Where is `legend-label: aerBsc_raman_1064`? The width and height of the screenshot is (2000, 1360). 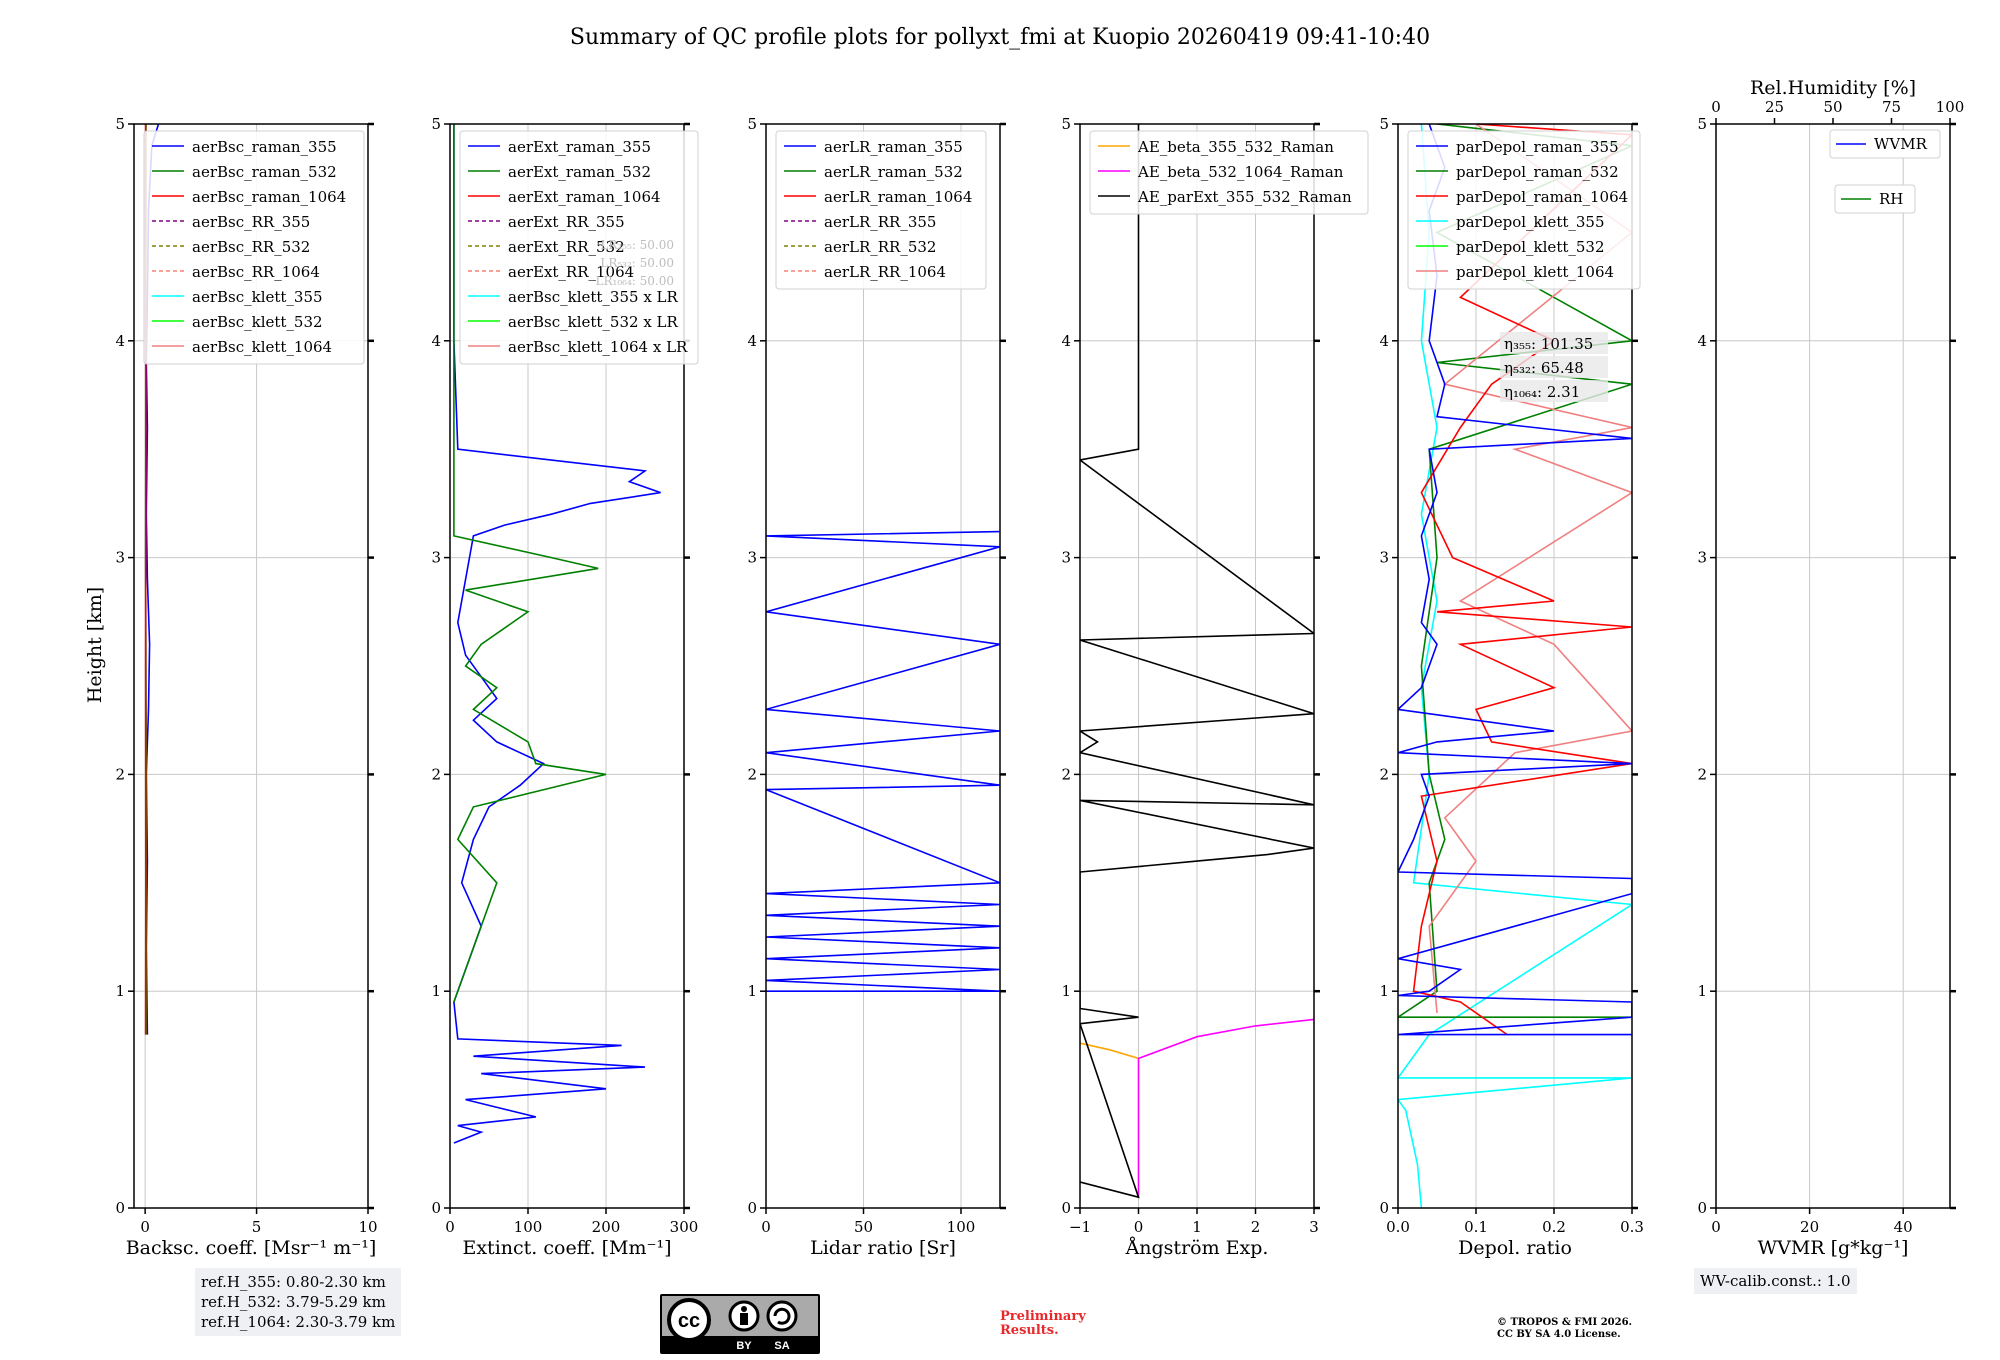 legend-label: aerBsc_raman_1064 is located at coordinates (269, 197).